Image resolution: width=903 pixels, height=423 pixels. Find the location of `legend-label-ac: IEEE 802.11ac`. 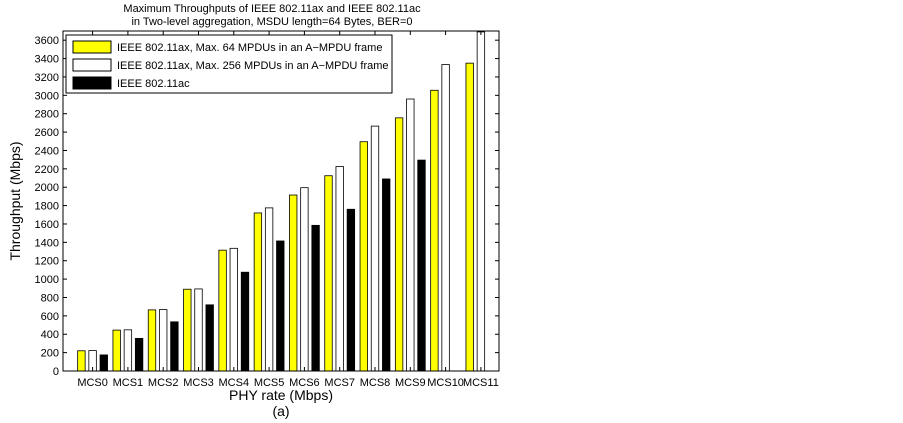

legend-label-ac: IEEE 802.11ac is located at coordinates (153, 84).